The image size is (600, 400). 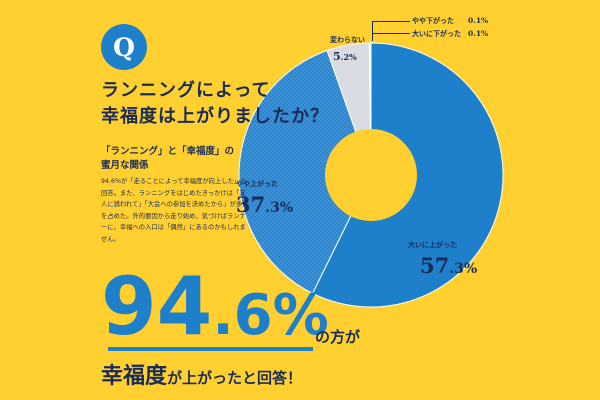 I want to click on note-title-line-1: 「ランニング」と「幸福度」の, so click(x=168, y=151).